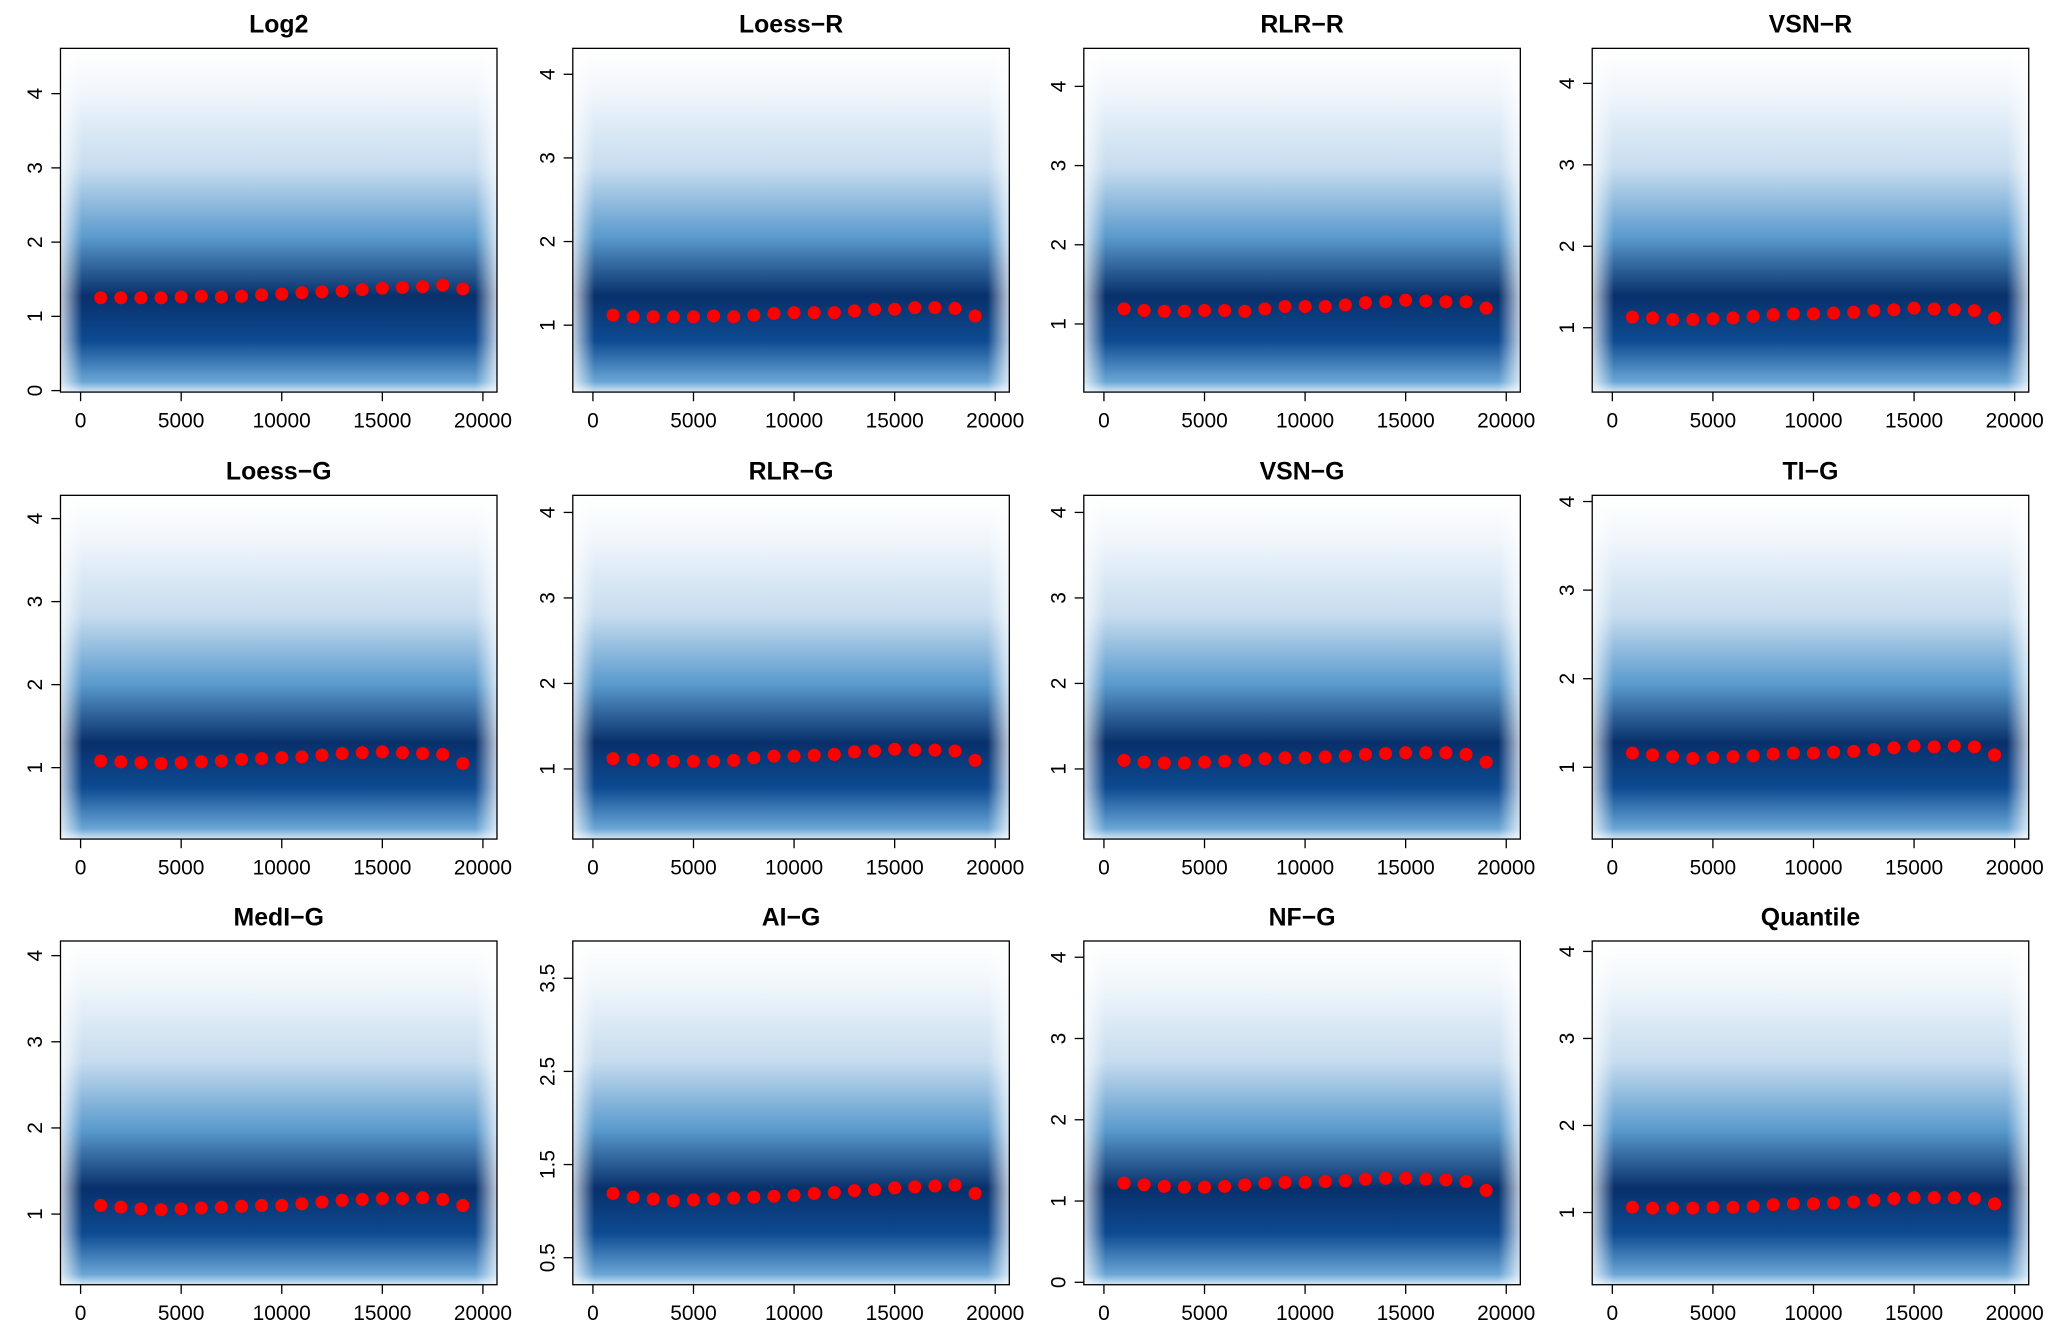 The height and width of the screenshot is (1337, 2050). What do you see at coordinates (791, 25) in the screenshot?
I see `panel-title: Loess−R` at bounding box center [791, 25].